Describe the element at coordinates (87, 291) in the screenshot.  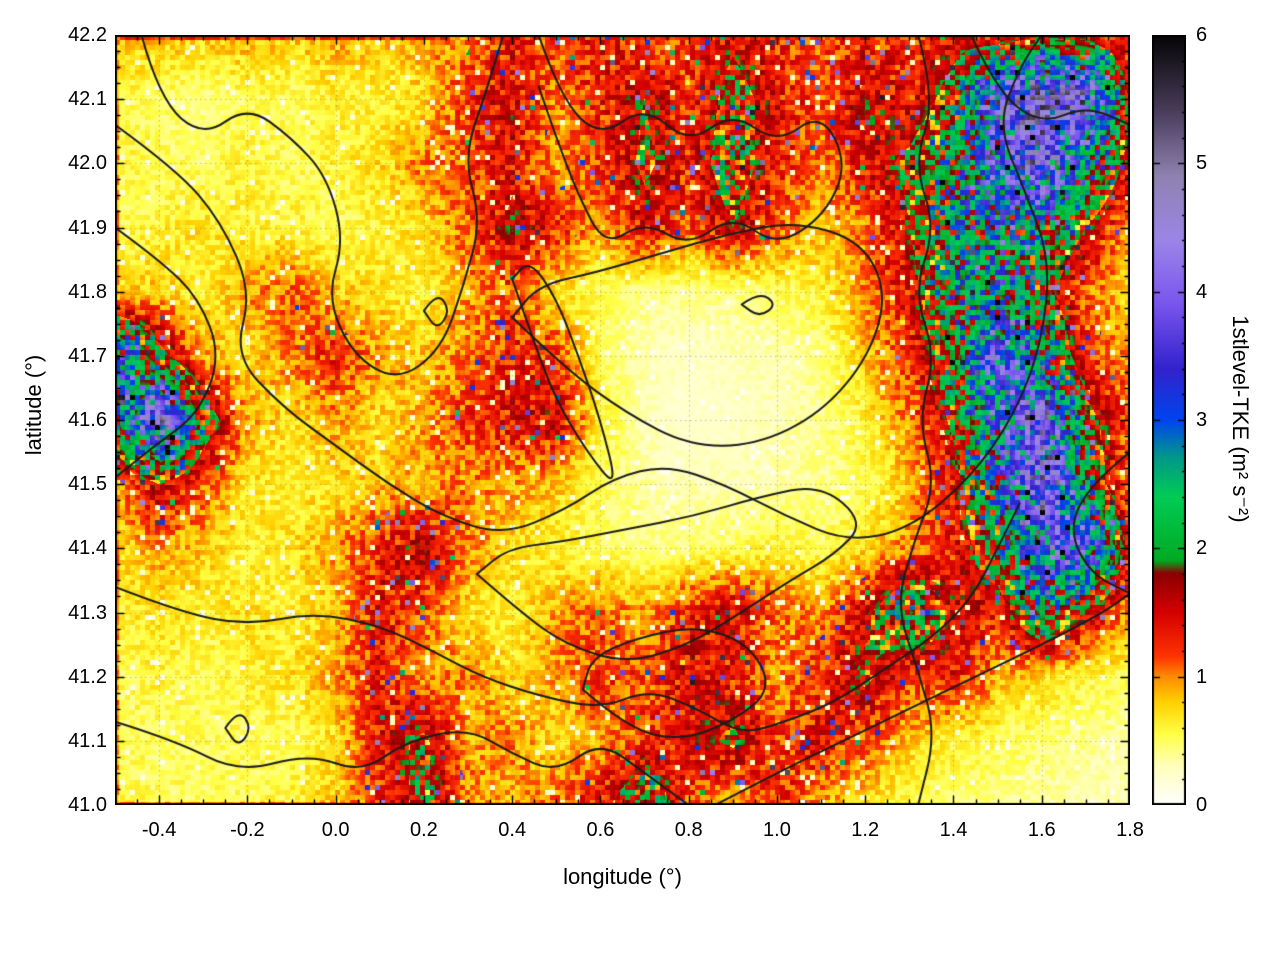
I see `y-tick-label: 41.8` at that location.